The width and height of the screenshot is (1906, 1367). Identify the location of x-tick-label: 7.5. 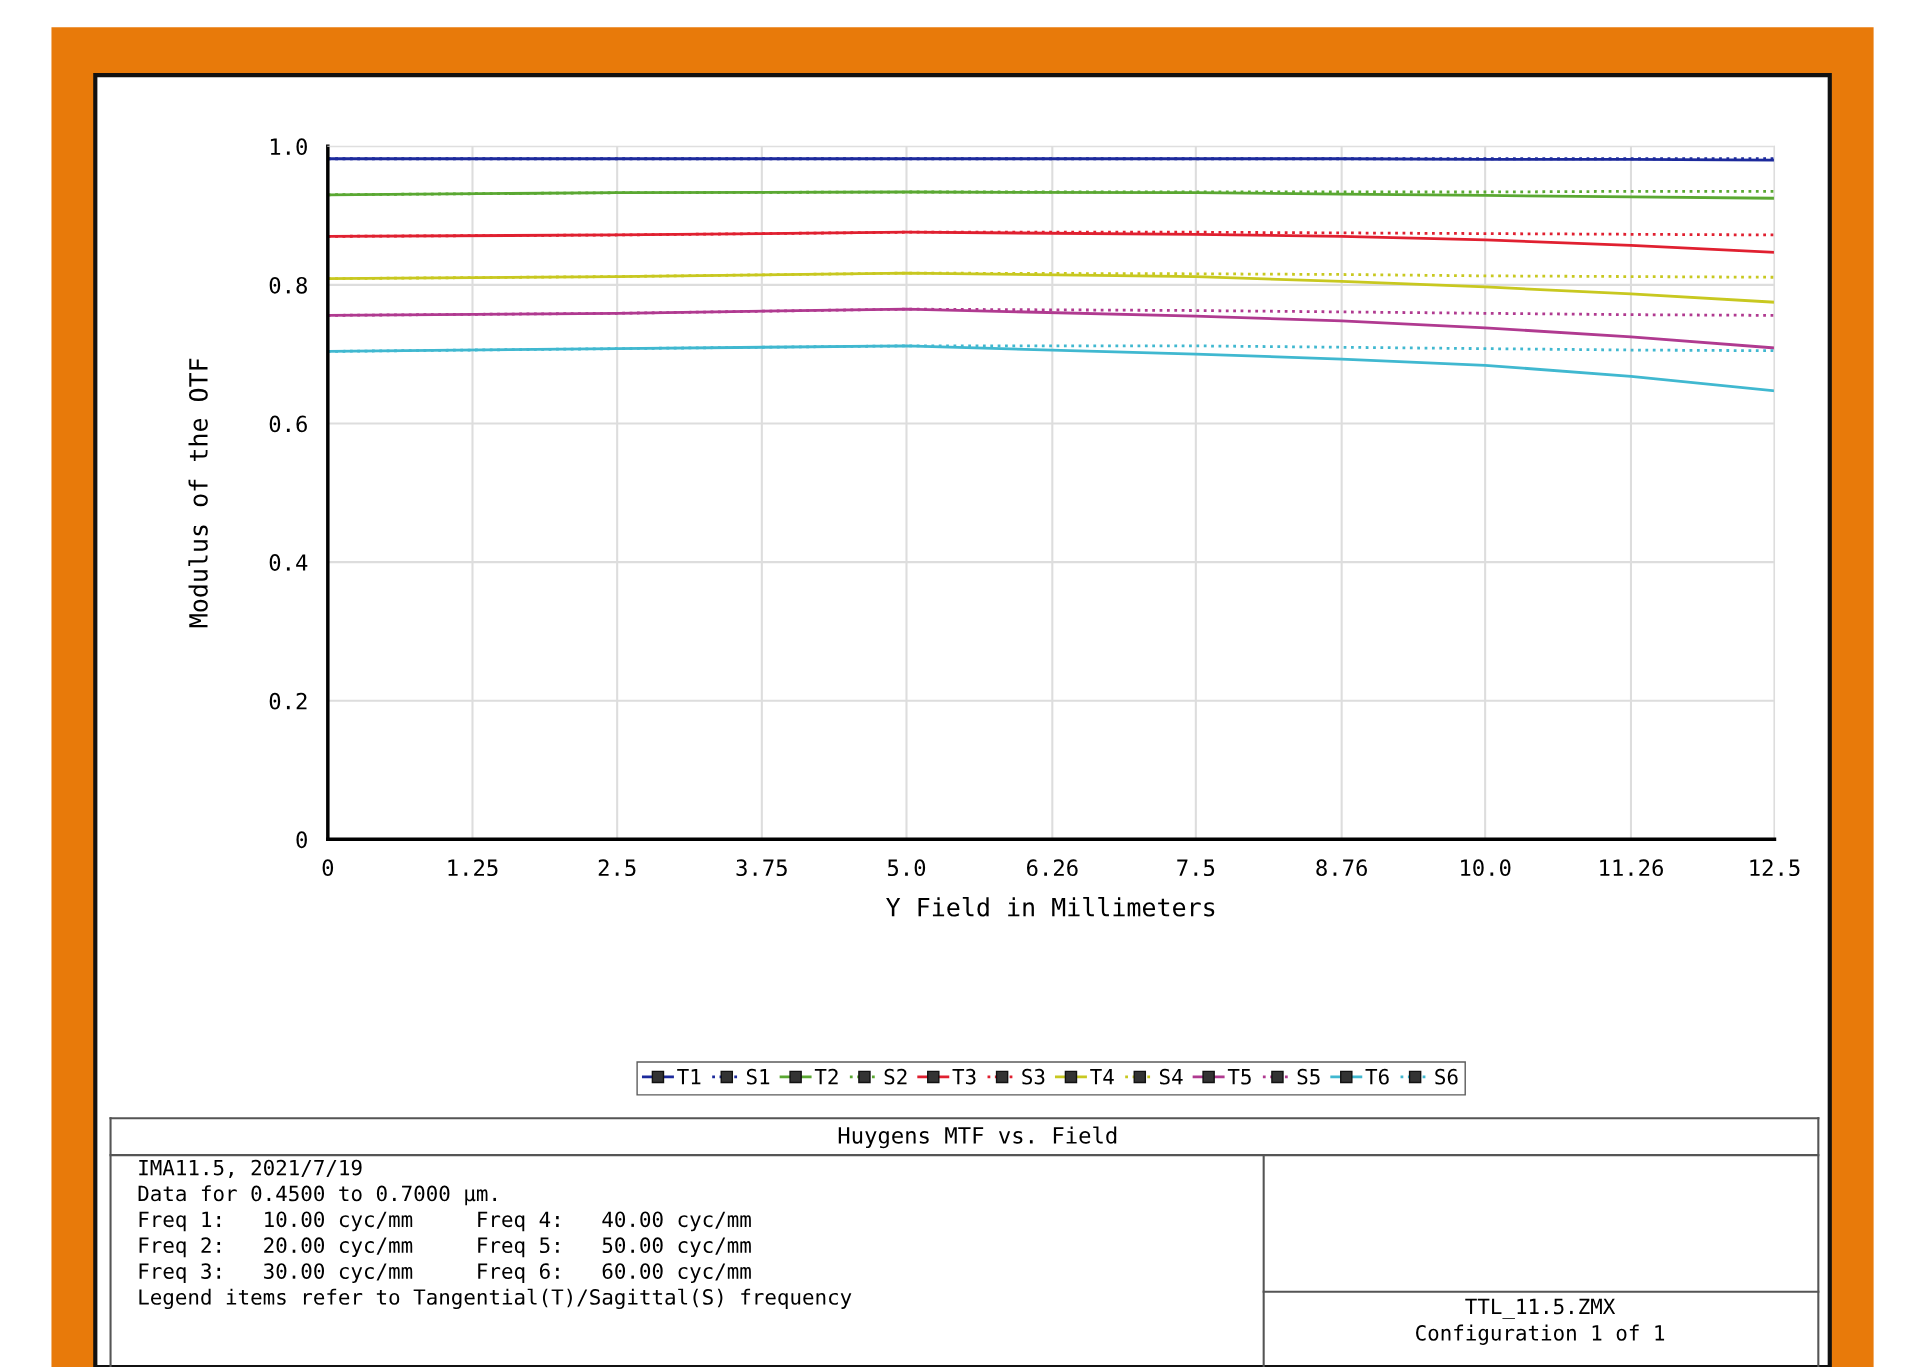
(1196, 868).